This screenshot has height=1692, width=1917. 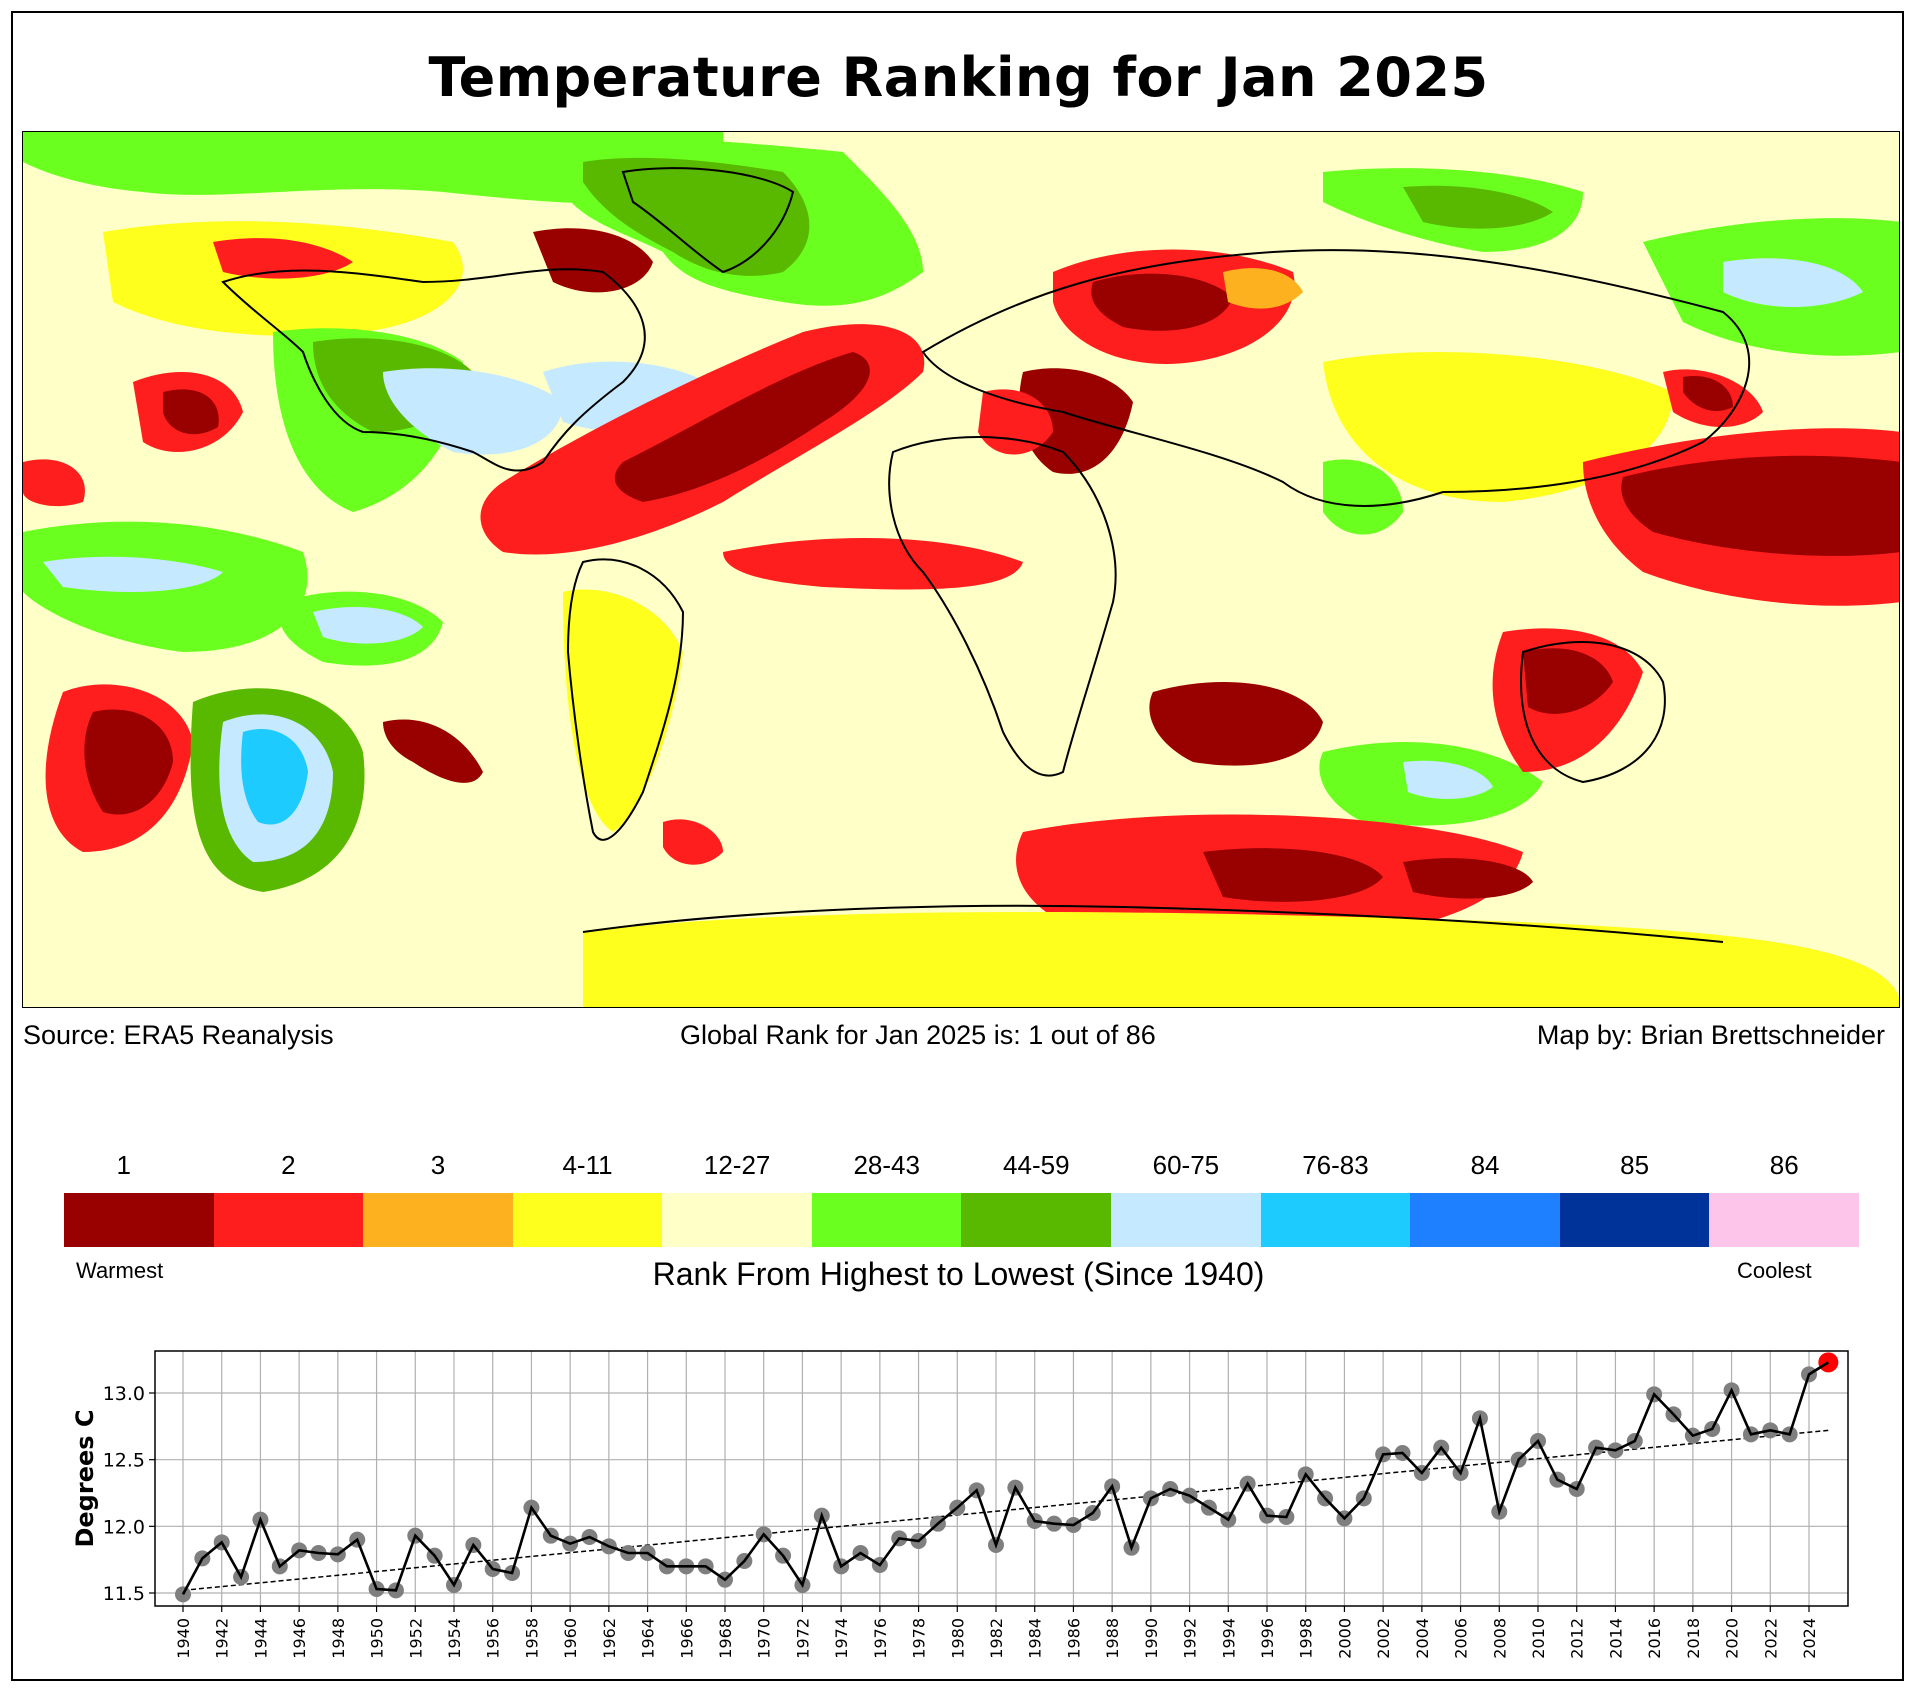 I want to click on x-tick-label: 1940, so click(x=183, y=1638).